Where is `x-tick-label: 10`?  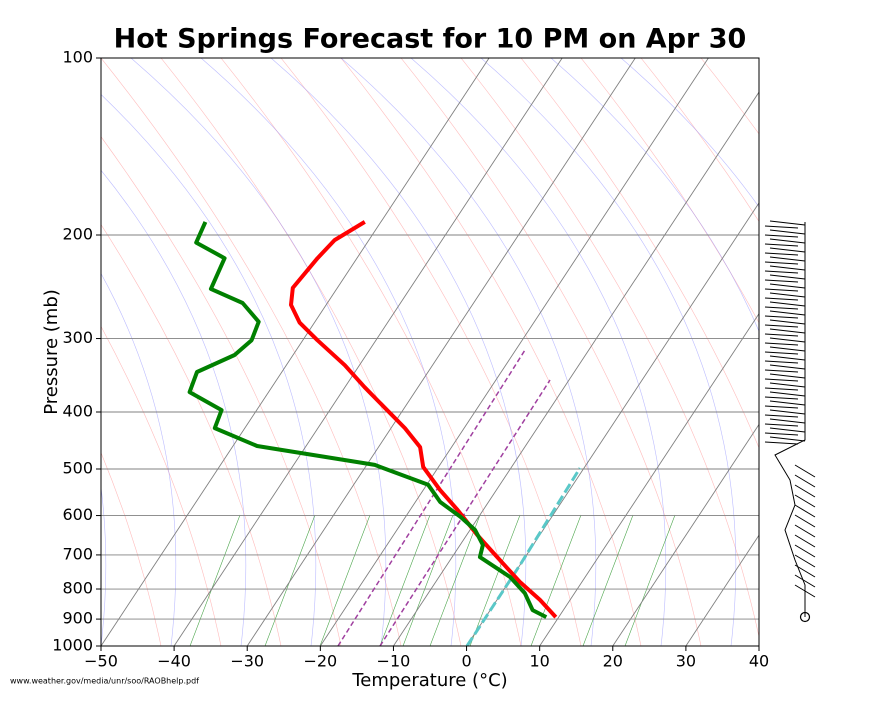
x-tick-label: 10 is located at coordinates (539, 661).